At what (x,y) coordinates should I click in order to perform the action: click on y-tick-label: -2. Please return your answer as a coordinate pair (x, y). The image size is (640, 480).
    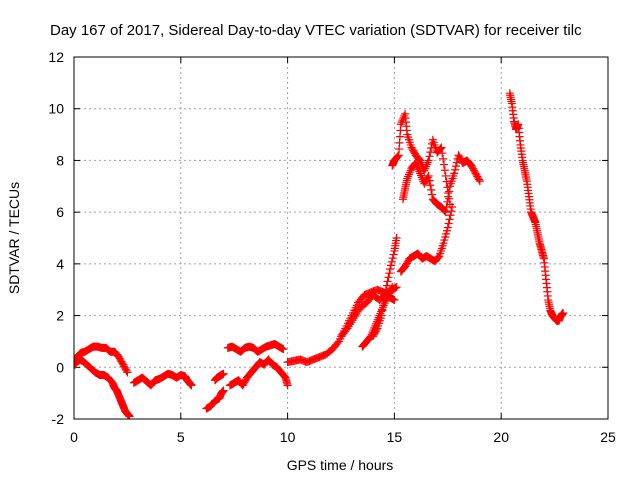
    Looking at the image, I should click on (58, 419).